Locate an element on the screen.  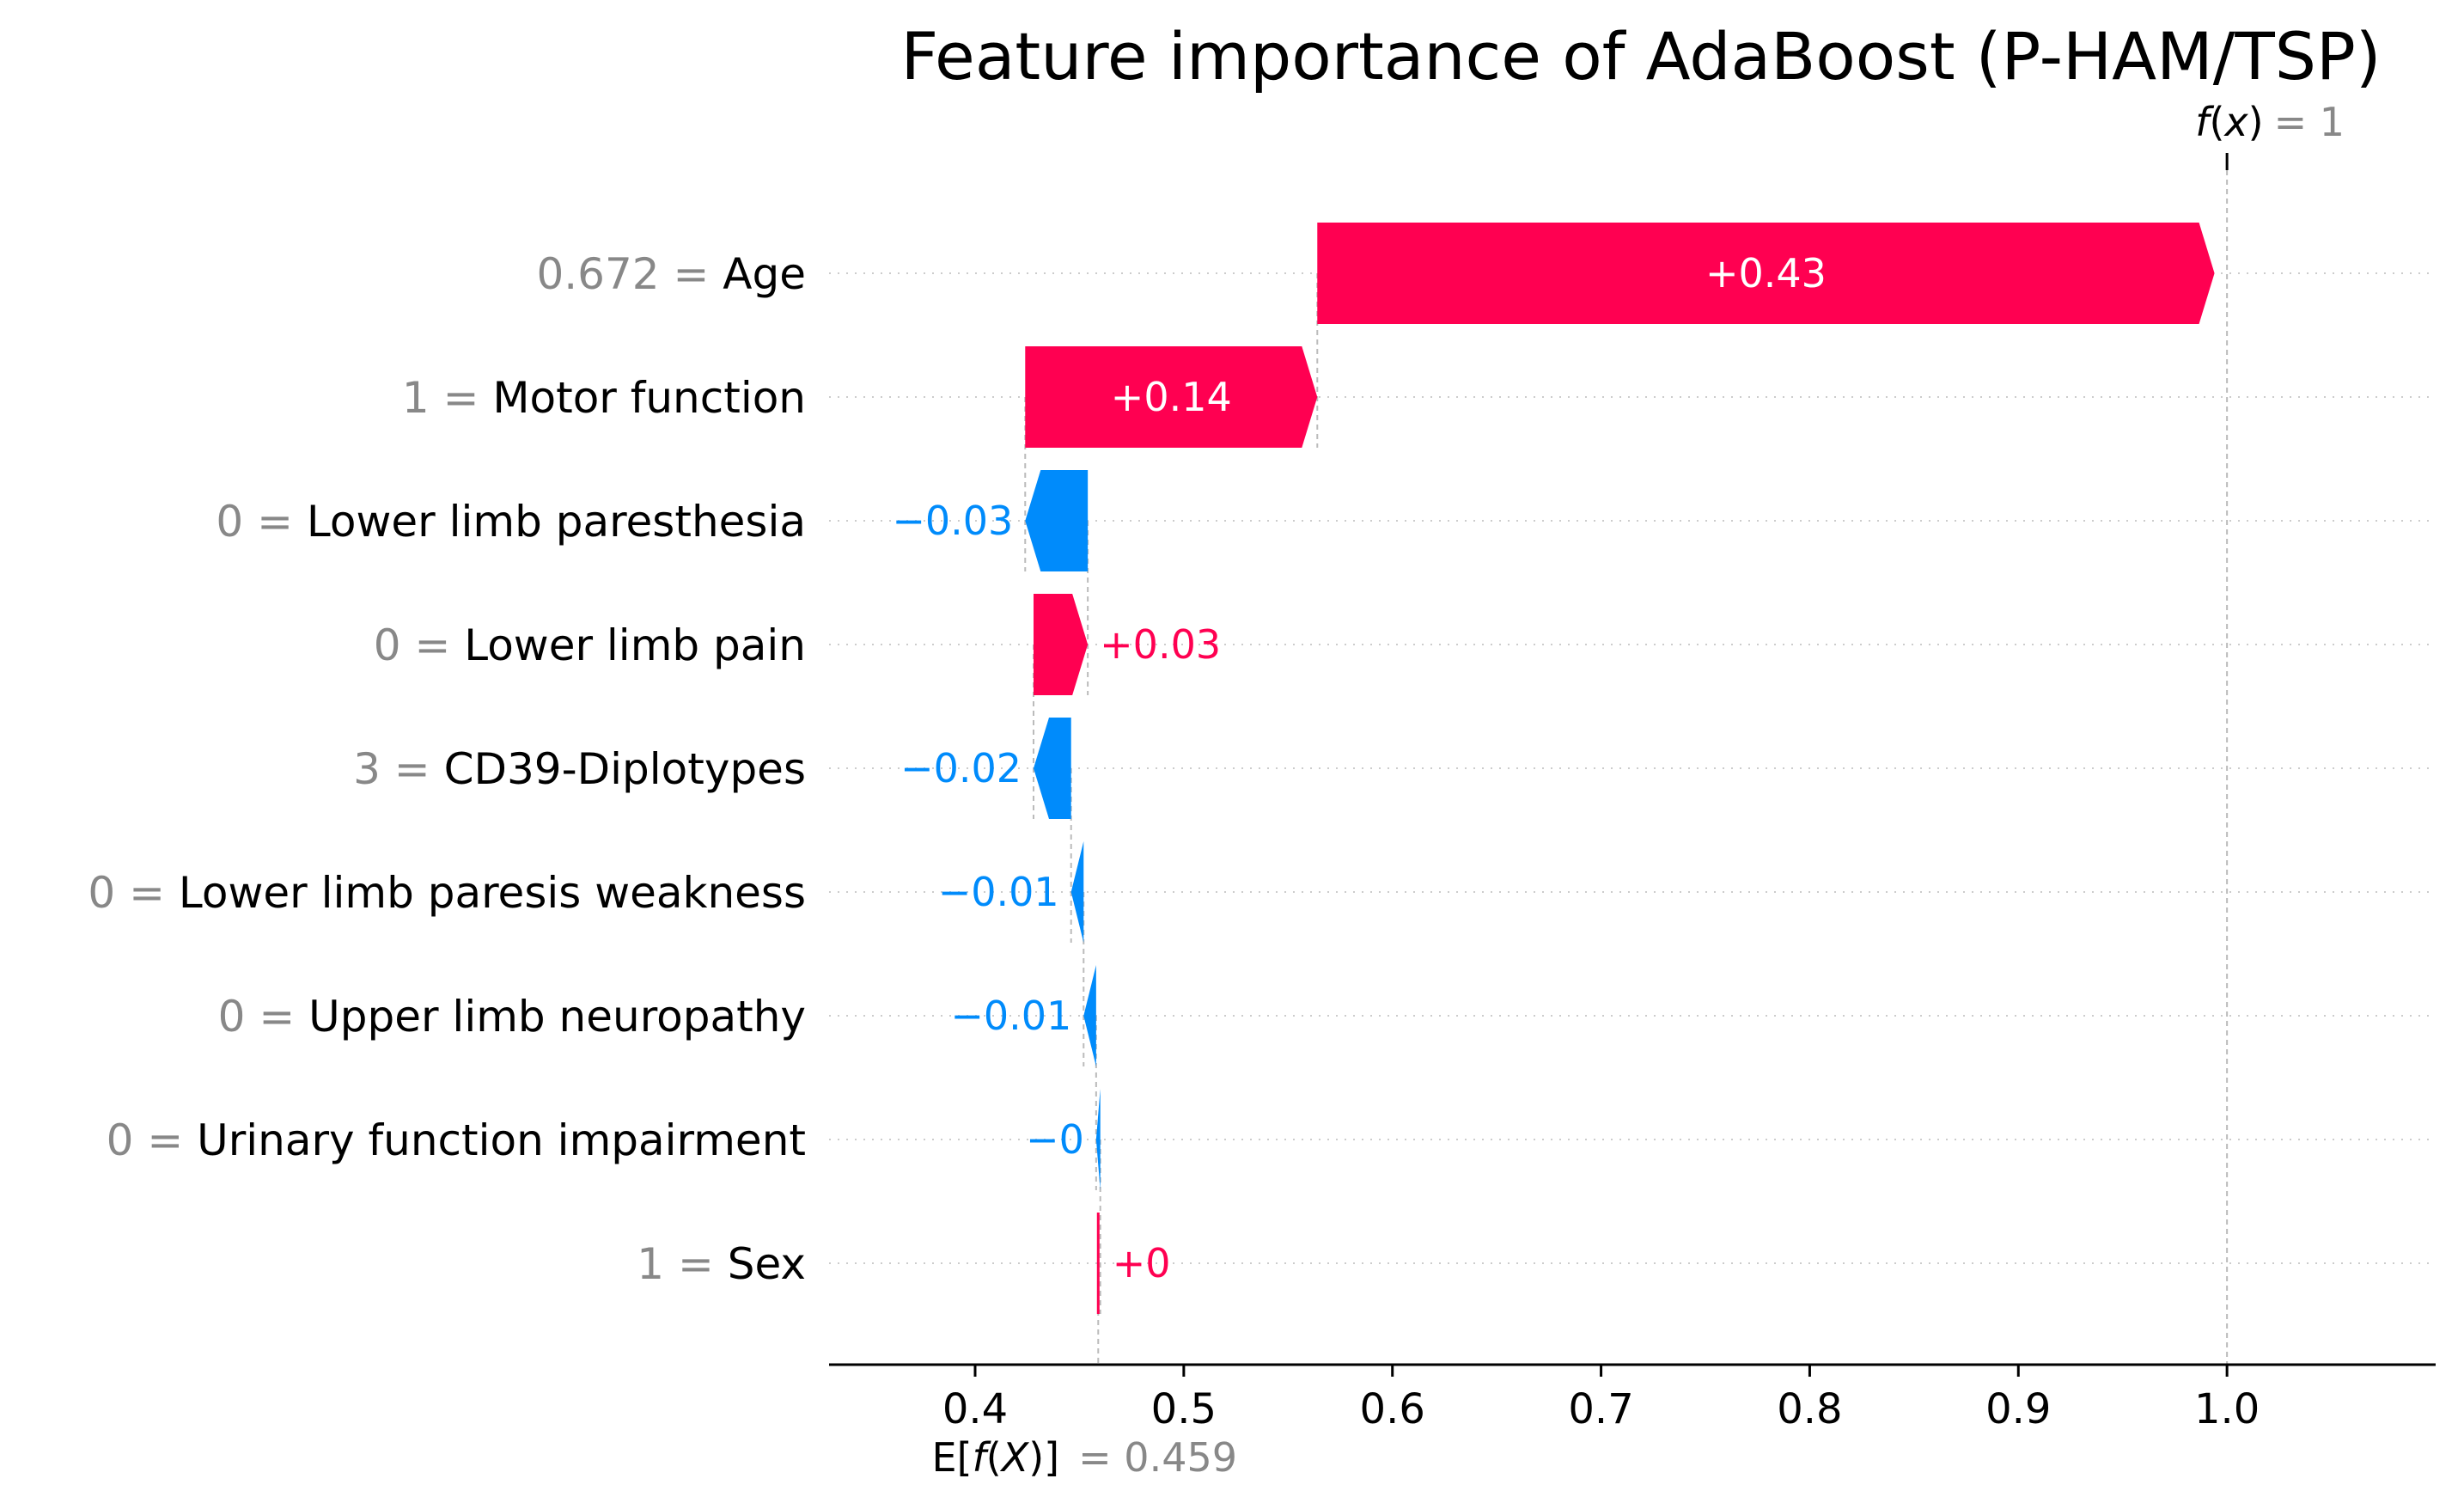
bar-value-label: +0.14 is located at coordinates (1171, 397).